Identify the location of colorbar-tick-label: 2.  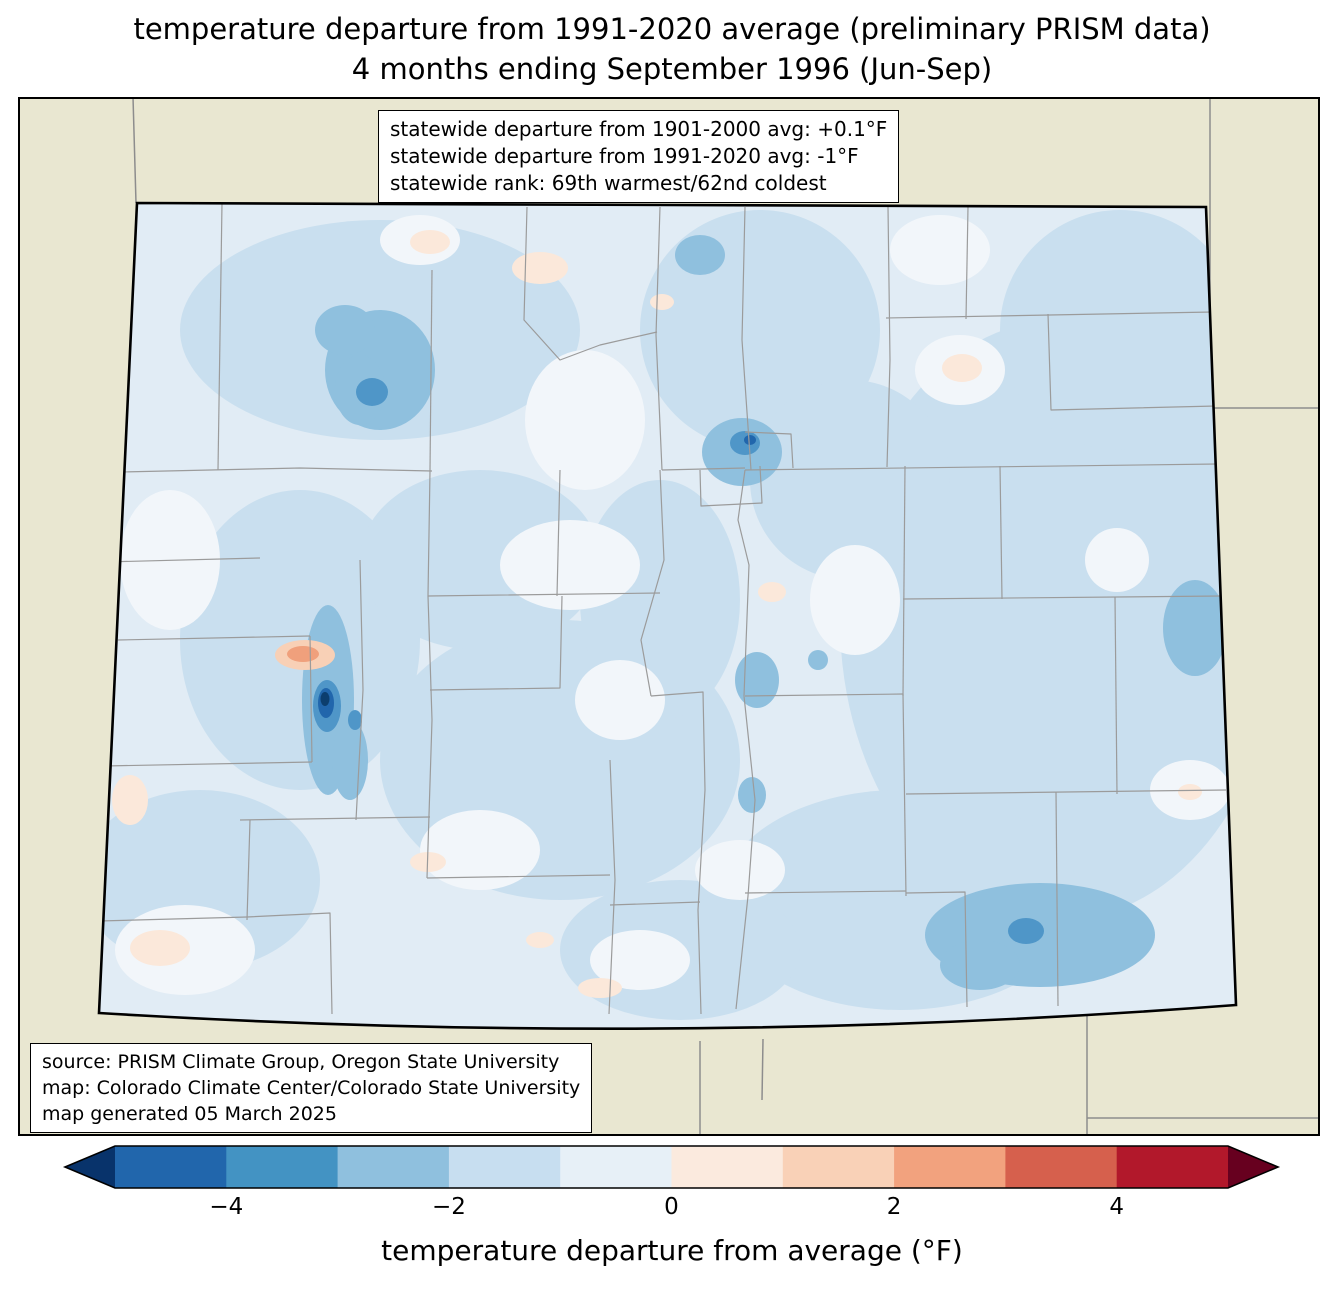
(894, 1207).